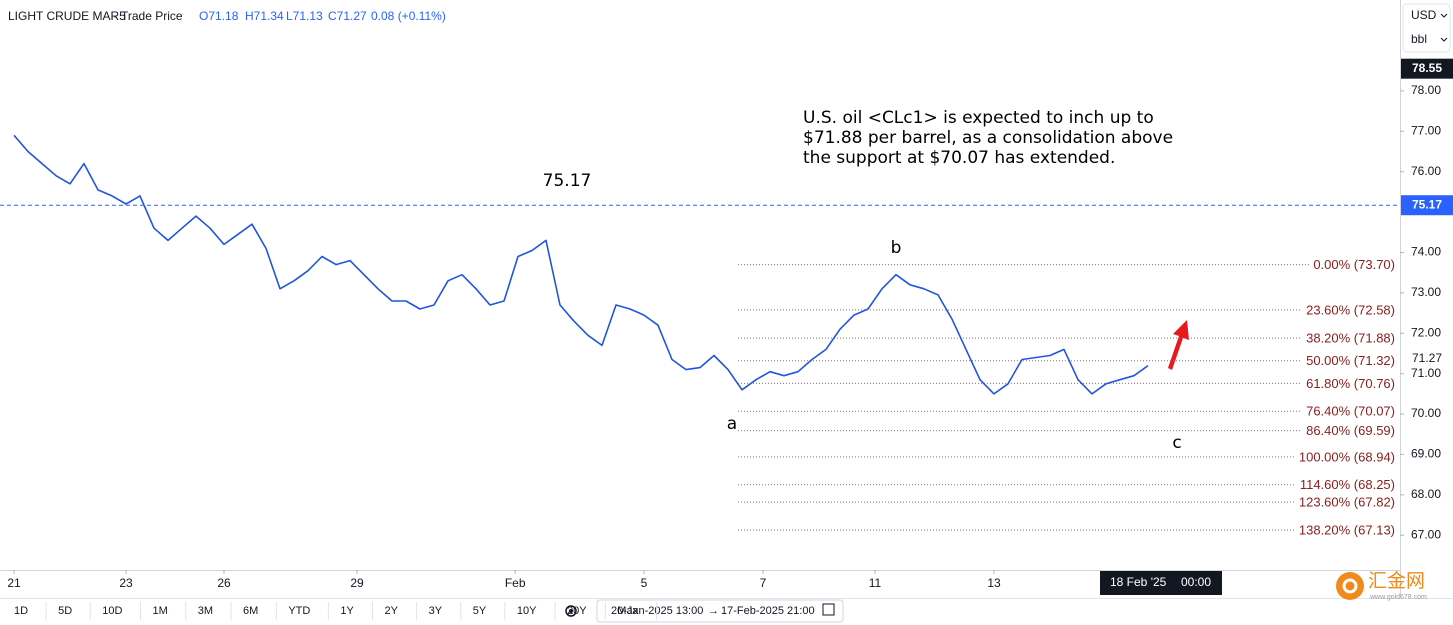 This screenshot has width=1453, height=625. Describe the element at coordinates (67, 16) in the screenshot. I see `symbol: LIGHT CRUDE MAR5` at that location.